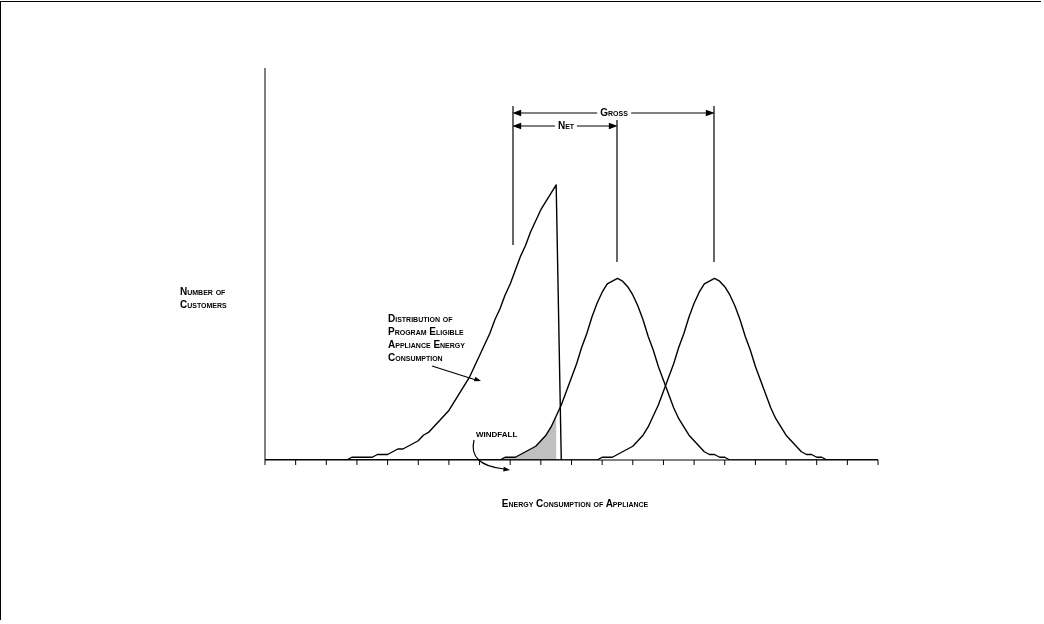 Image resolution: width=1044 pixels, height=624 pixels. Describe the element at coordinates (566, 125) in the screenshot. I see `text: Net` at that location.